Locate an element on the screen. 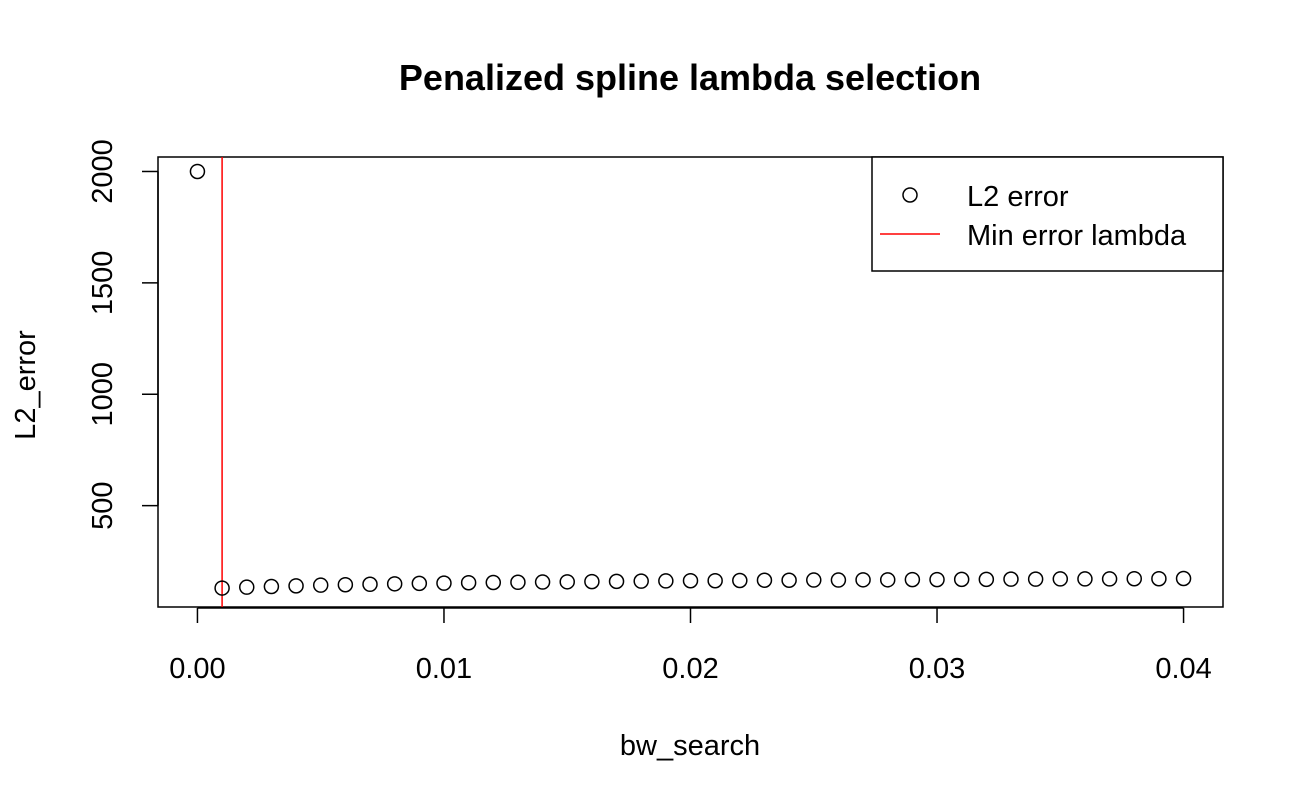 This screenshot has width=1304, height=805. x-axis-label: bw_search is located at coordinates (690, 746).